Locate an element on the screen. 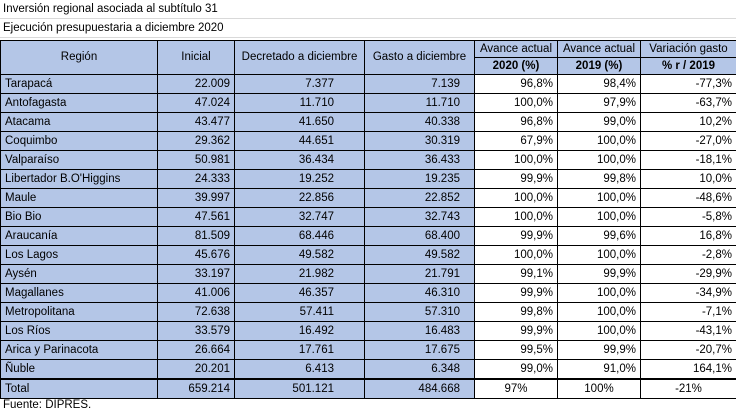  cell-decretado: 16.492 is located at coordinates (299, 331).